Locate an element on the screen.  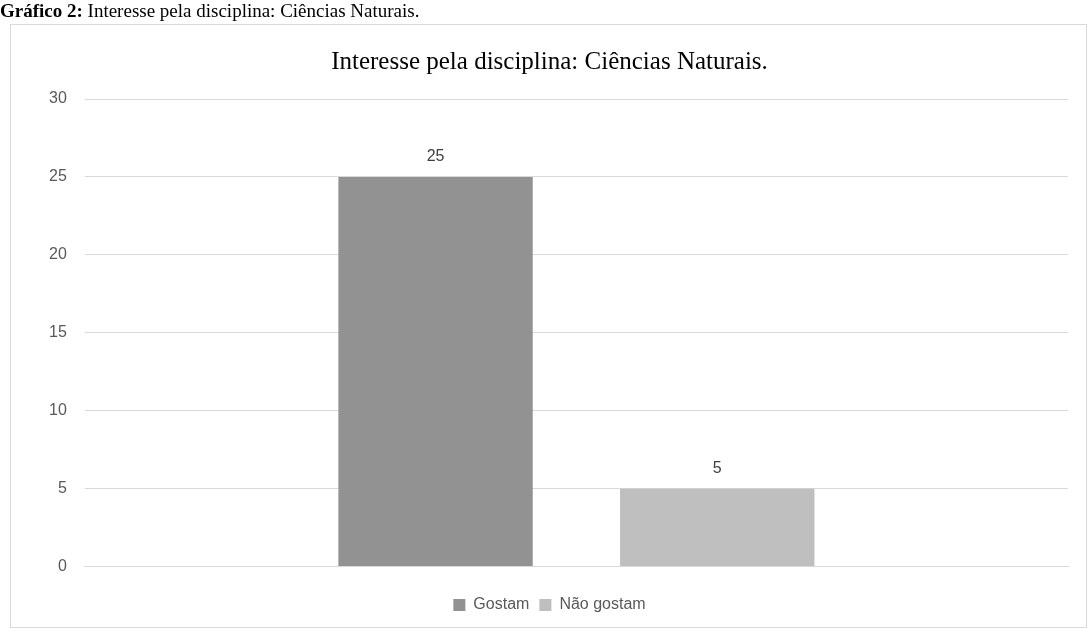
y-tick-label: 30 is located at coordinates (58, 98).